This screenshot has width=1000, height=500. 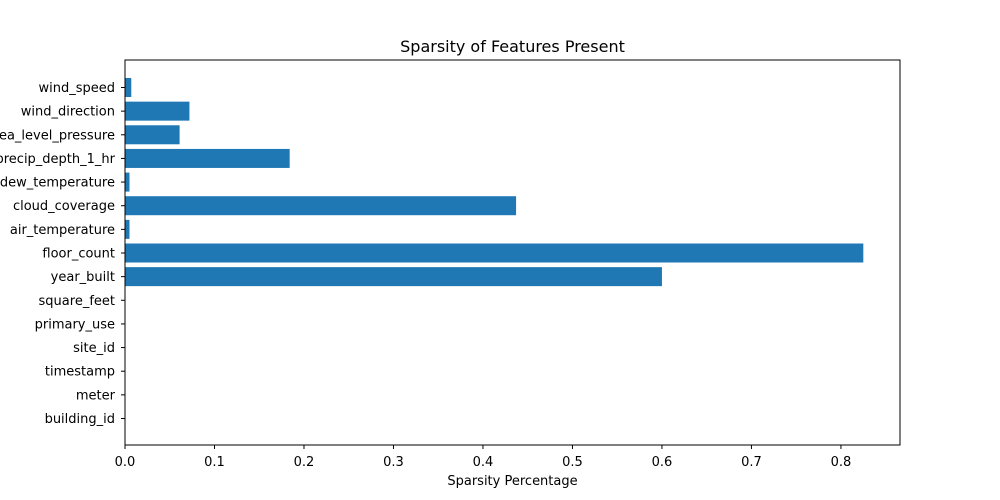 What do you see at coordinates (214, 462) in the screenshot?
I see `x-tick-label: 0.1` at bounding box center [214, 462].